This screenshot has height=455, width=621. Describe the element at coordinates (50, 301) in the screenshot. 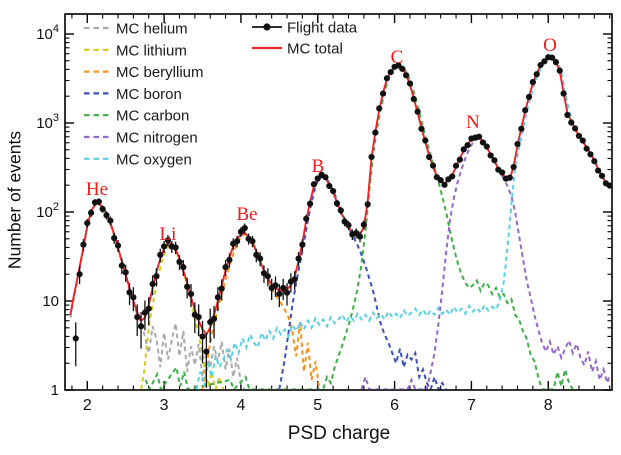

I see `y-tick-label: 10` at that location.